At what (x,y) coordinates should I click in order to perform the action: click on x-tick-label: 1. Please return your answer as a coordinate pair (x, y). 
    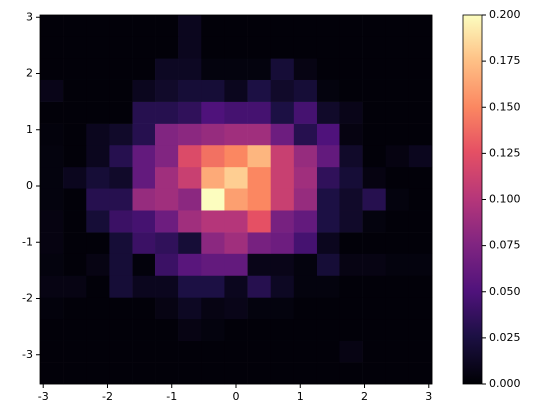
    Looking at the image, I should click on (300, 396).